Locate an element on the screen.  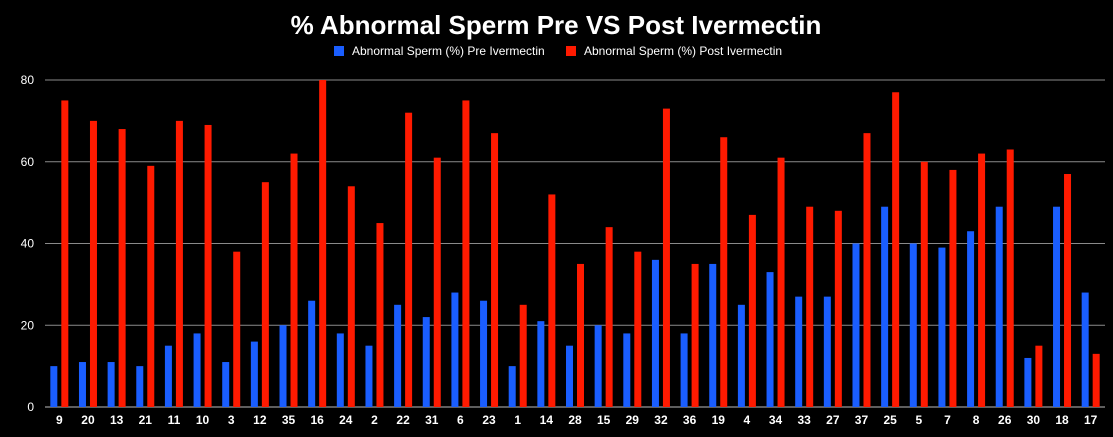
y-tick-label: 20 is located at coordinates (28, 325).